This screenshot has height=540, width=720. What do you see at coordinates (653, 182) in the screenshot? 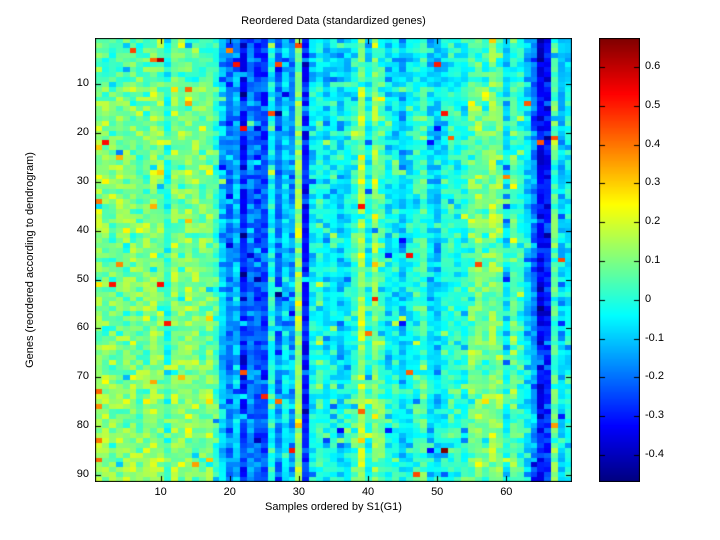
I see `colorbar-tick-label-0.3: 0.3` at bounding box center [653, 182].